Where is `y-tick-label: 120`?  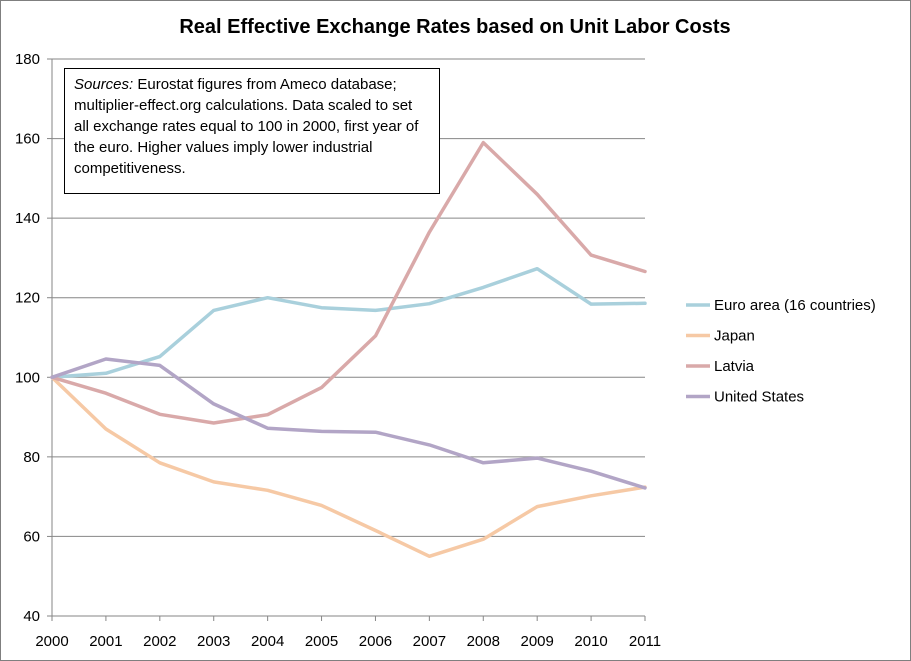
y-tick-label: 120 is located at coordinates (27, 298).